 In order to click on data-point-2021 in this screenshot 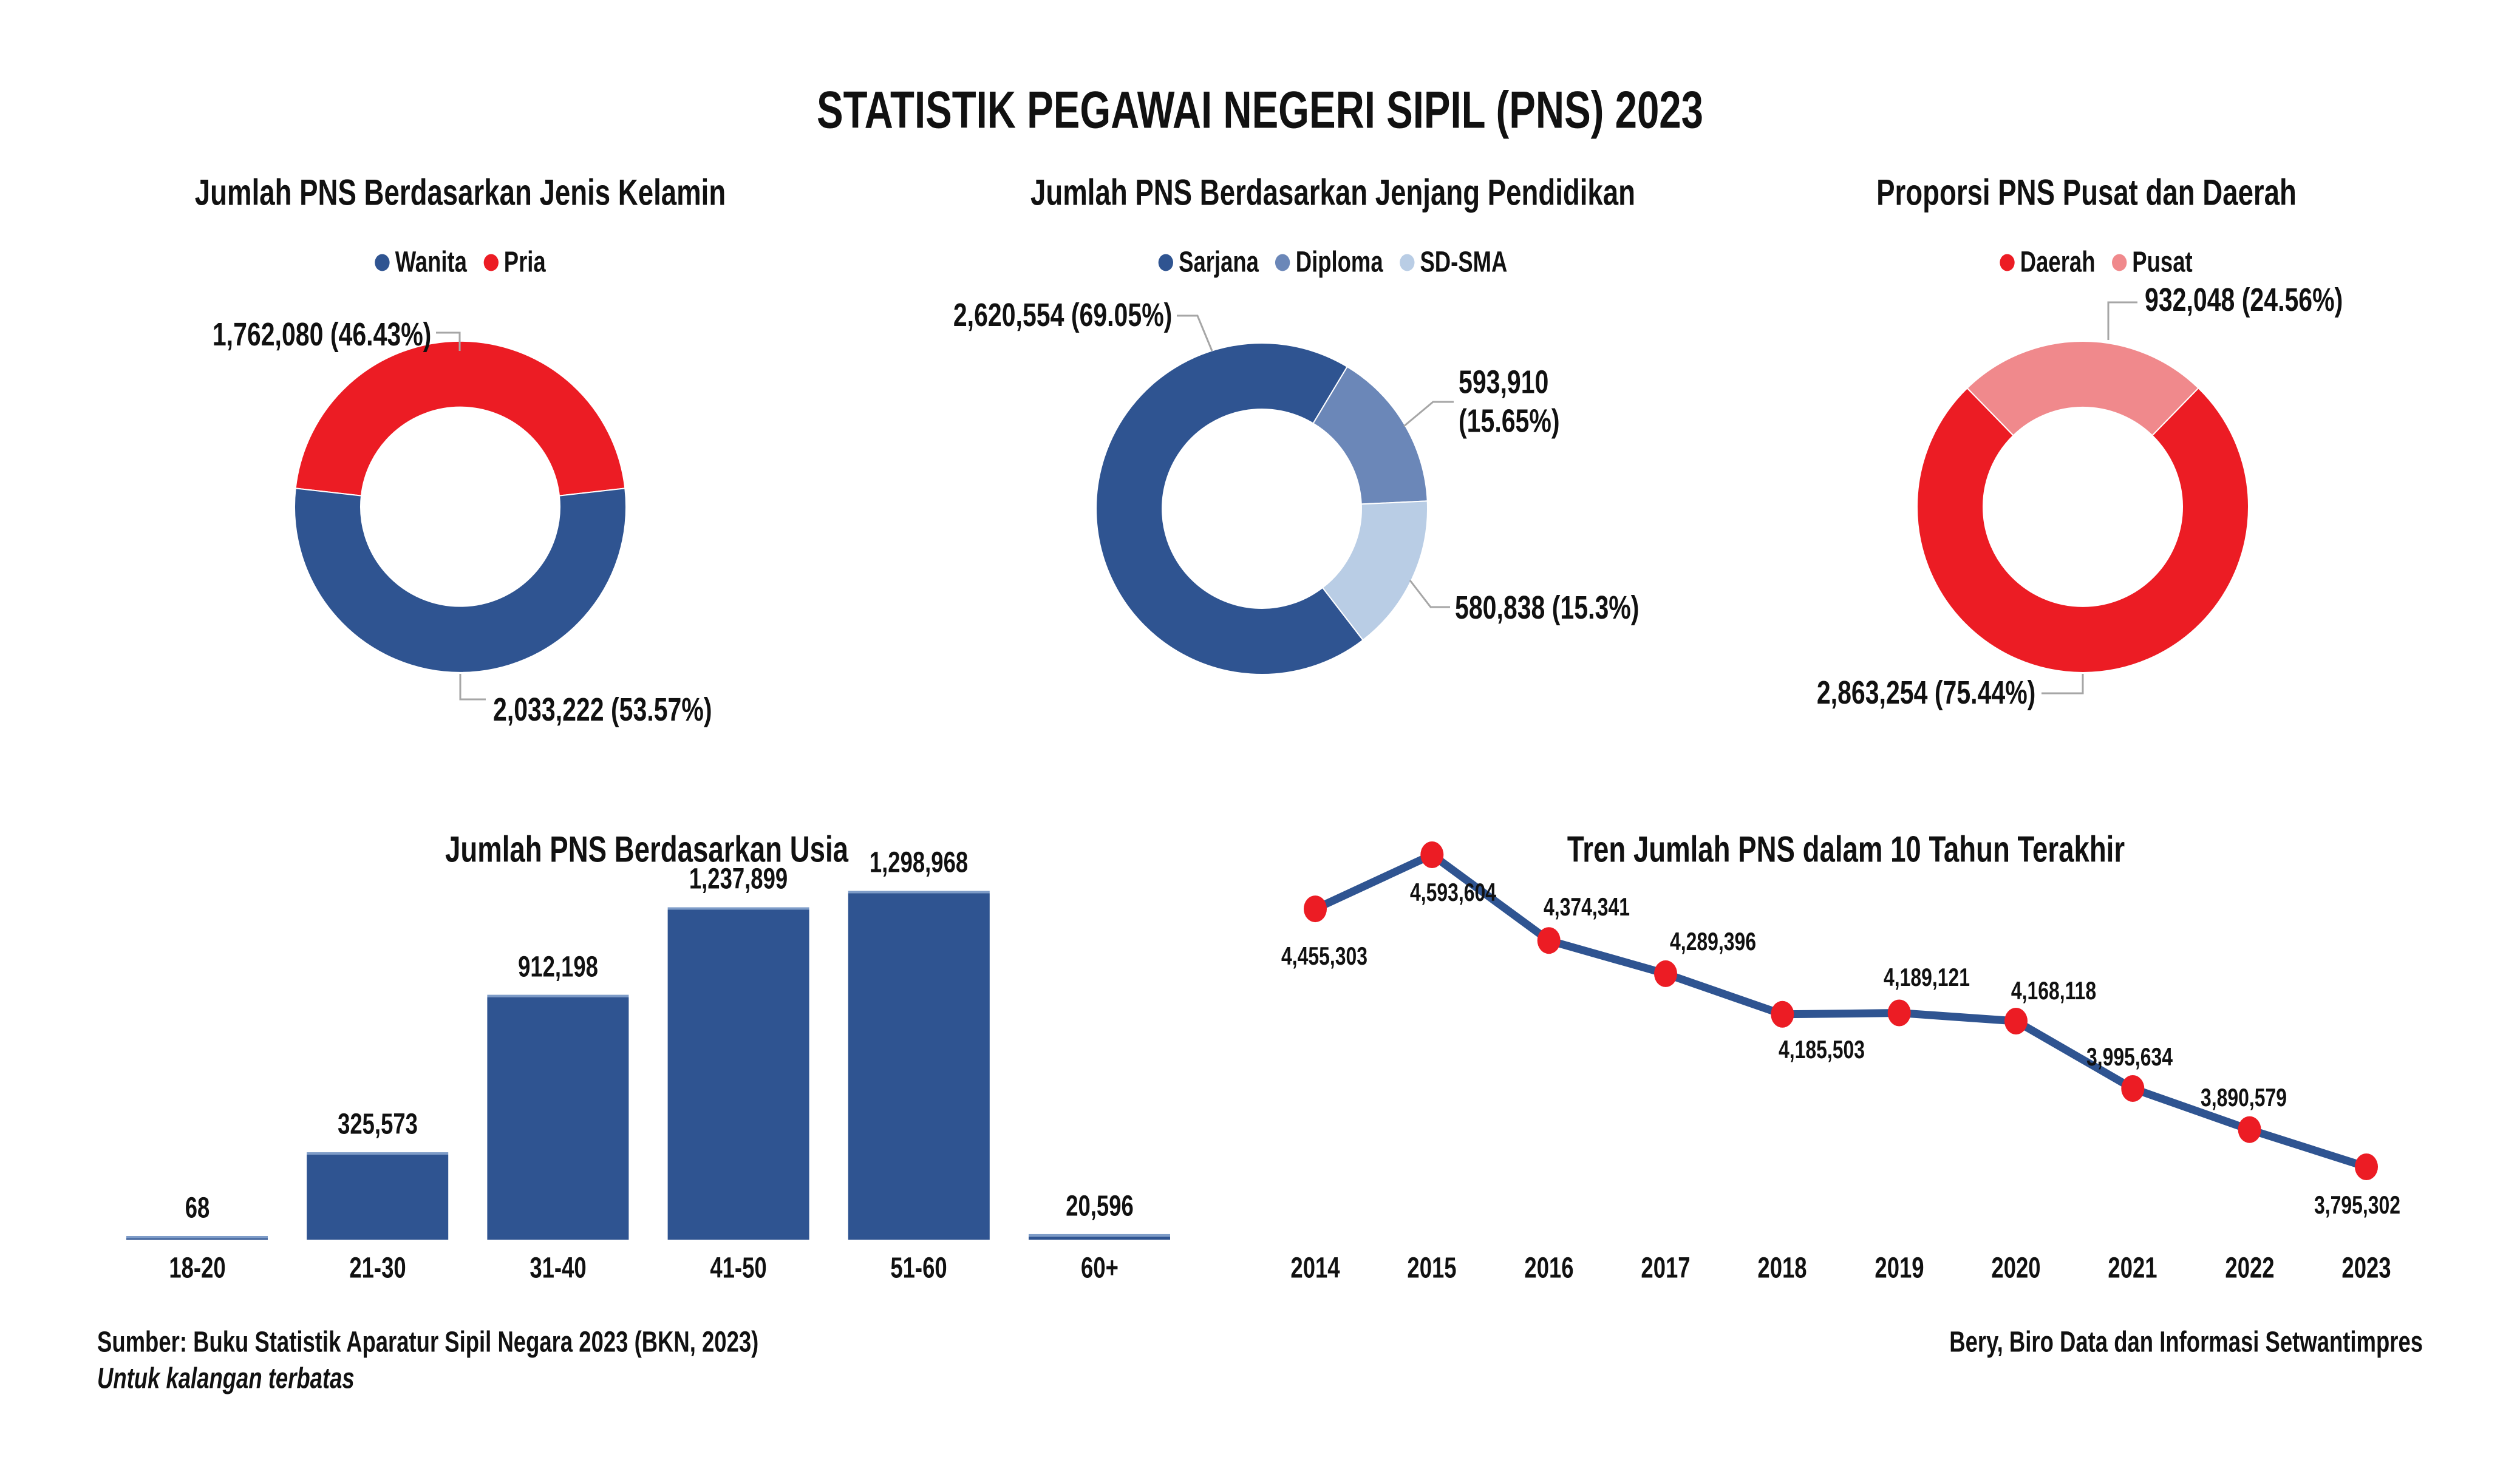, I will do `click(2133, 1088)`.